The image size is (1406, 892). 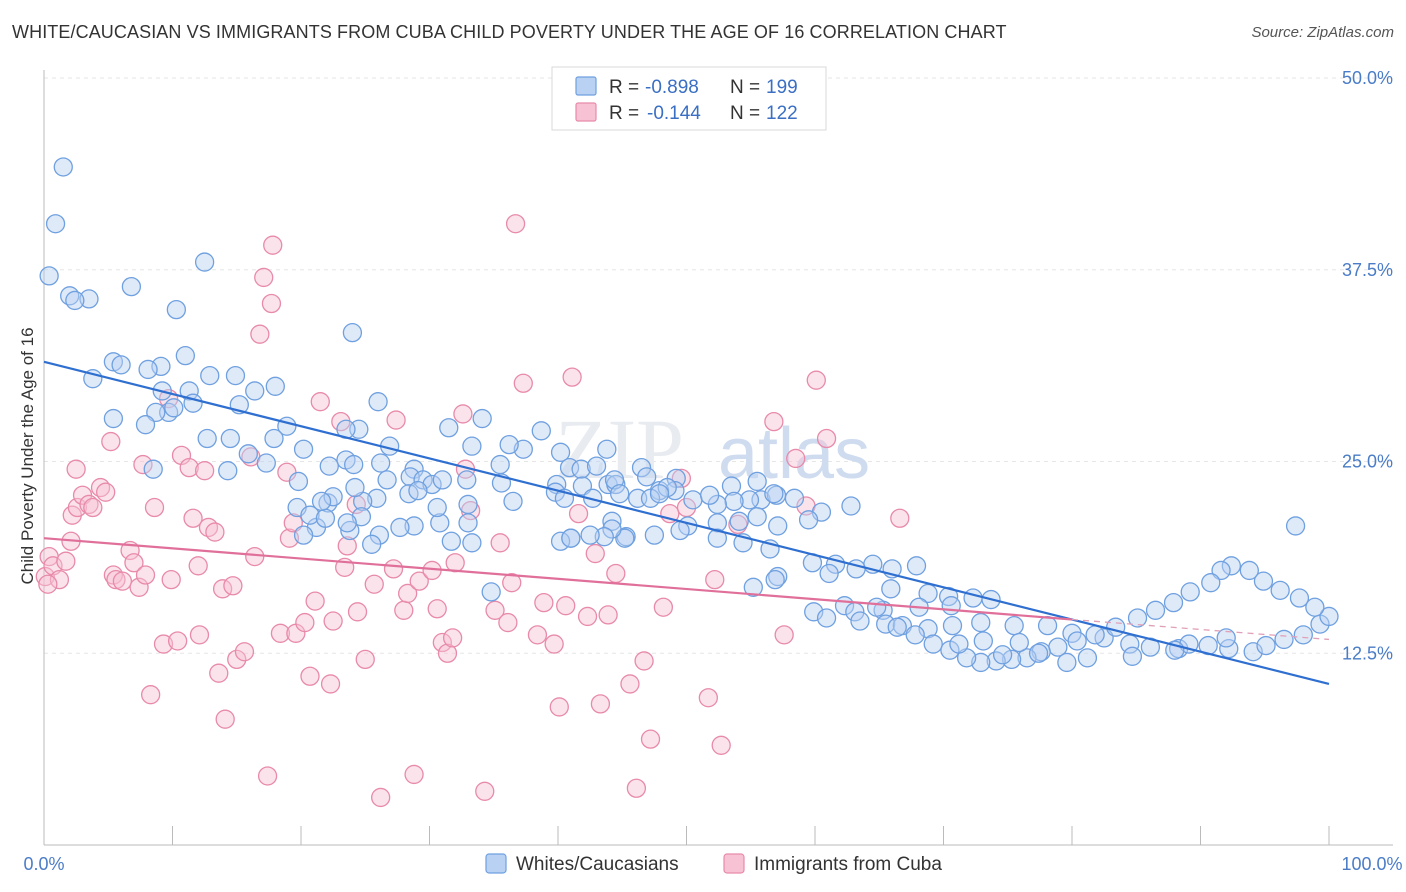 I want to click on x-tick-label-max: 100.0%, so click(x=1371, y=864).